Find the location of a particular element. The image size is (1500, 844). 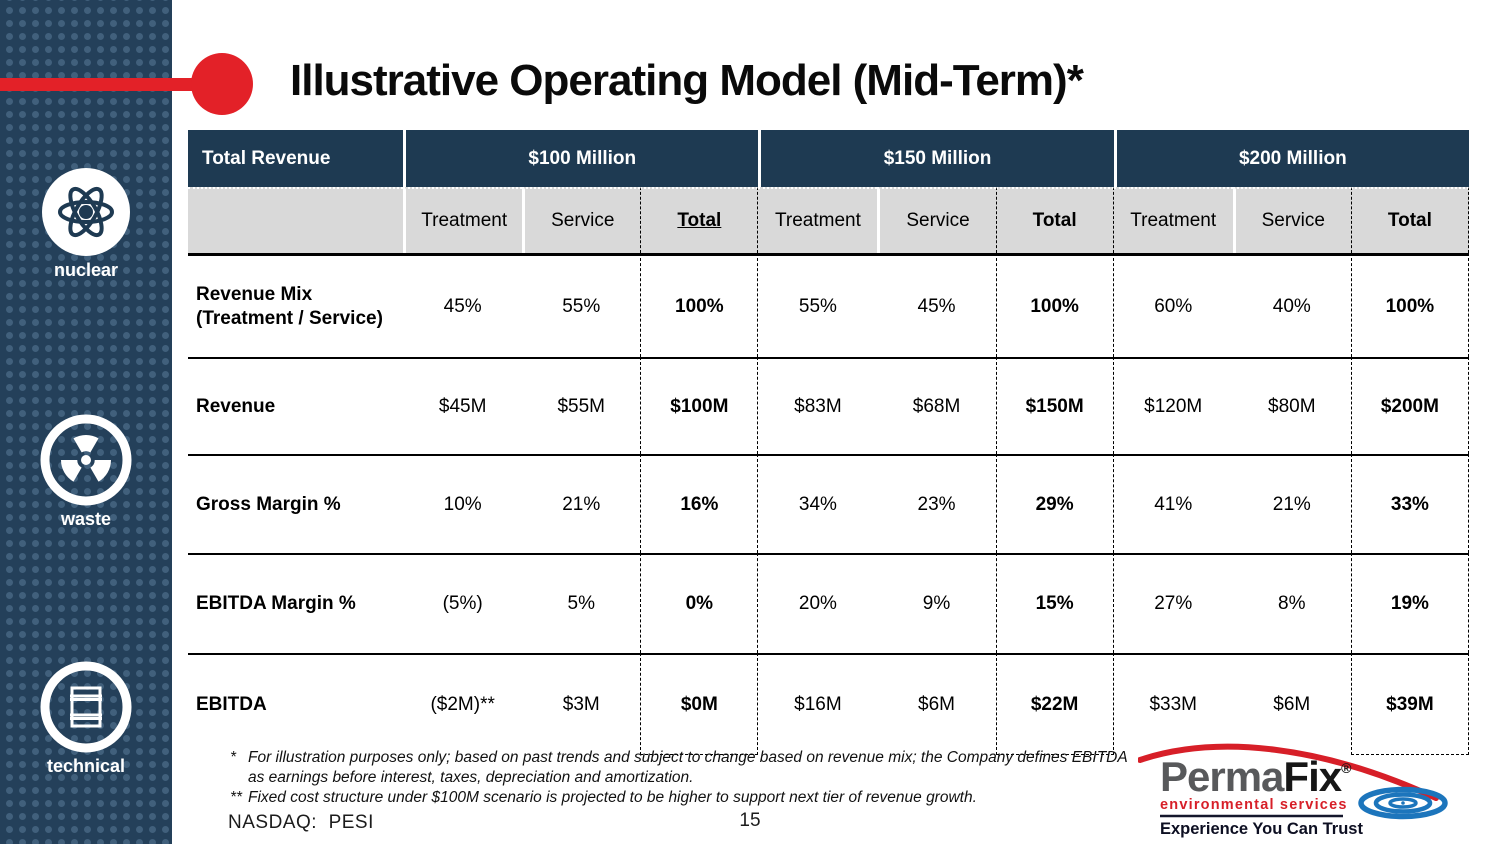

table-cell: $55M is located at coordinates (581, 405).